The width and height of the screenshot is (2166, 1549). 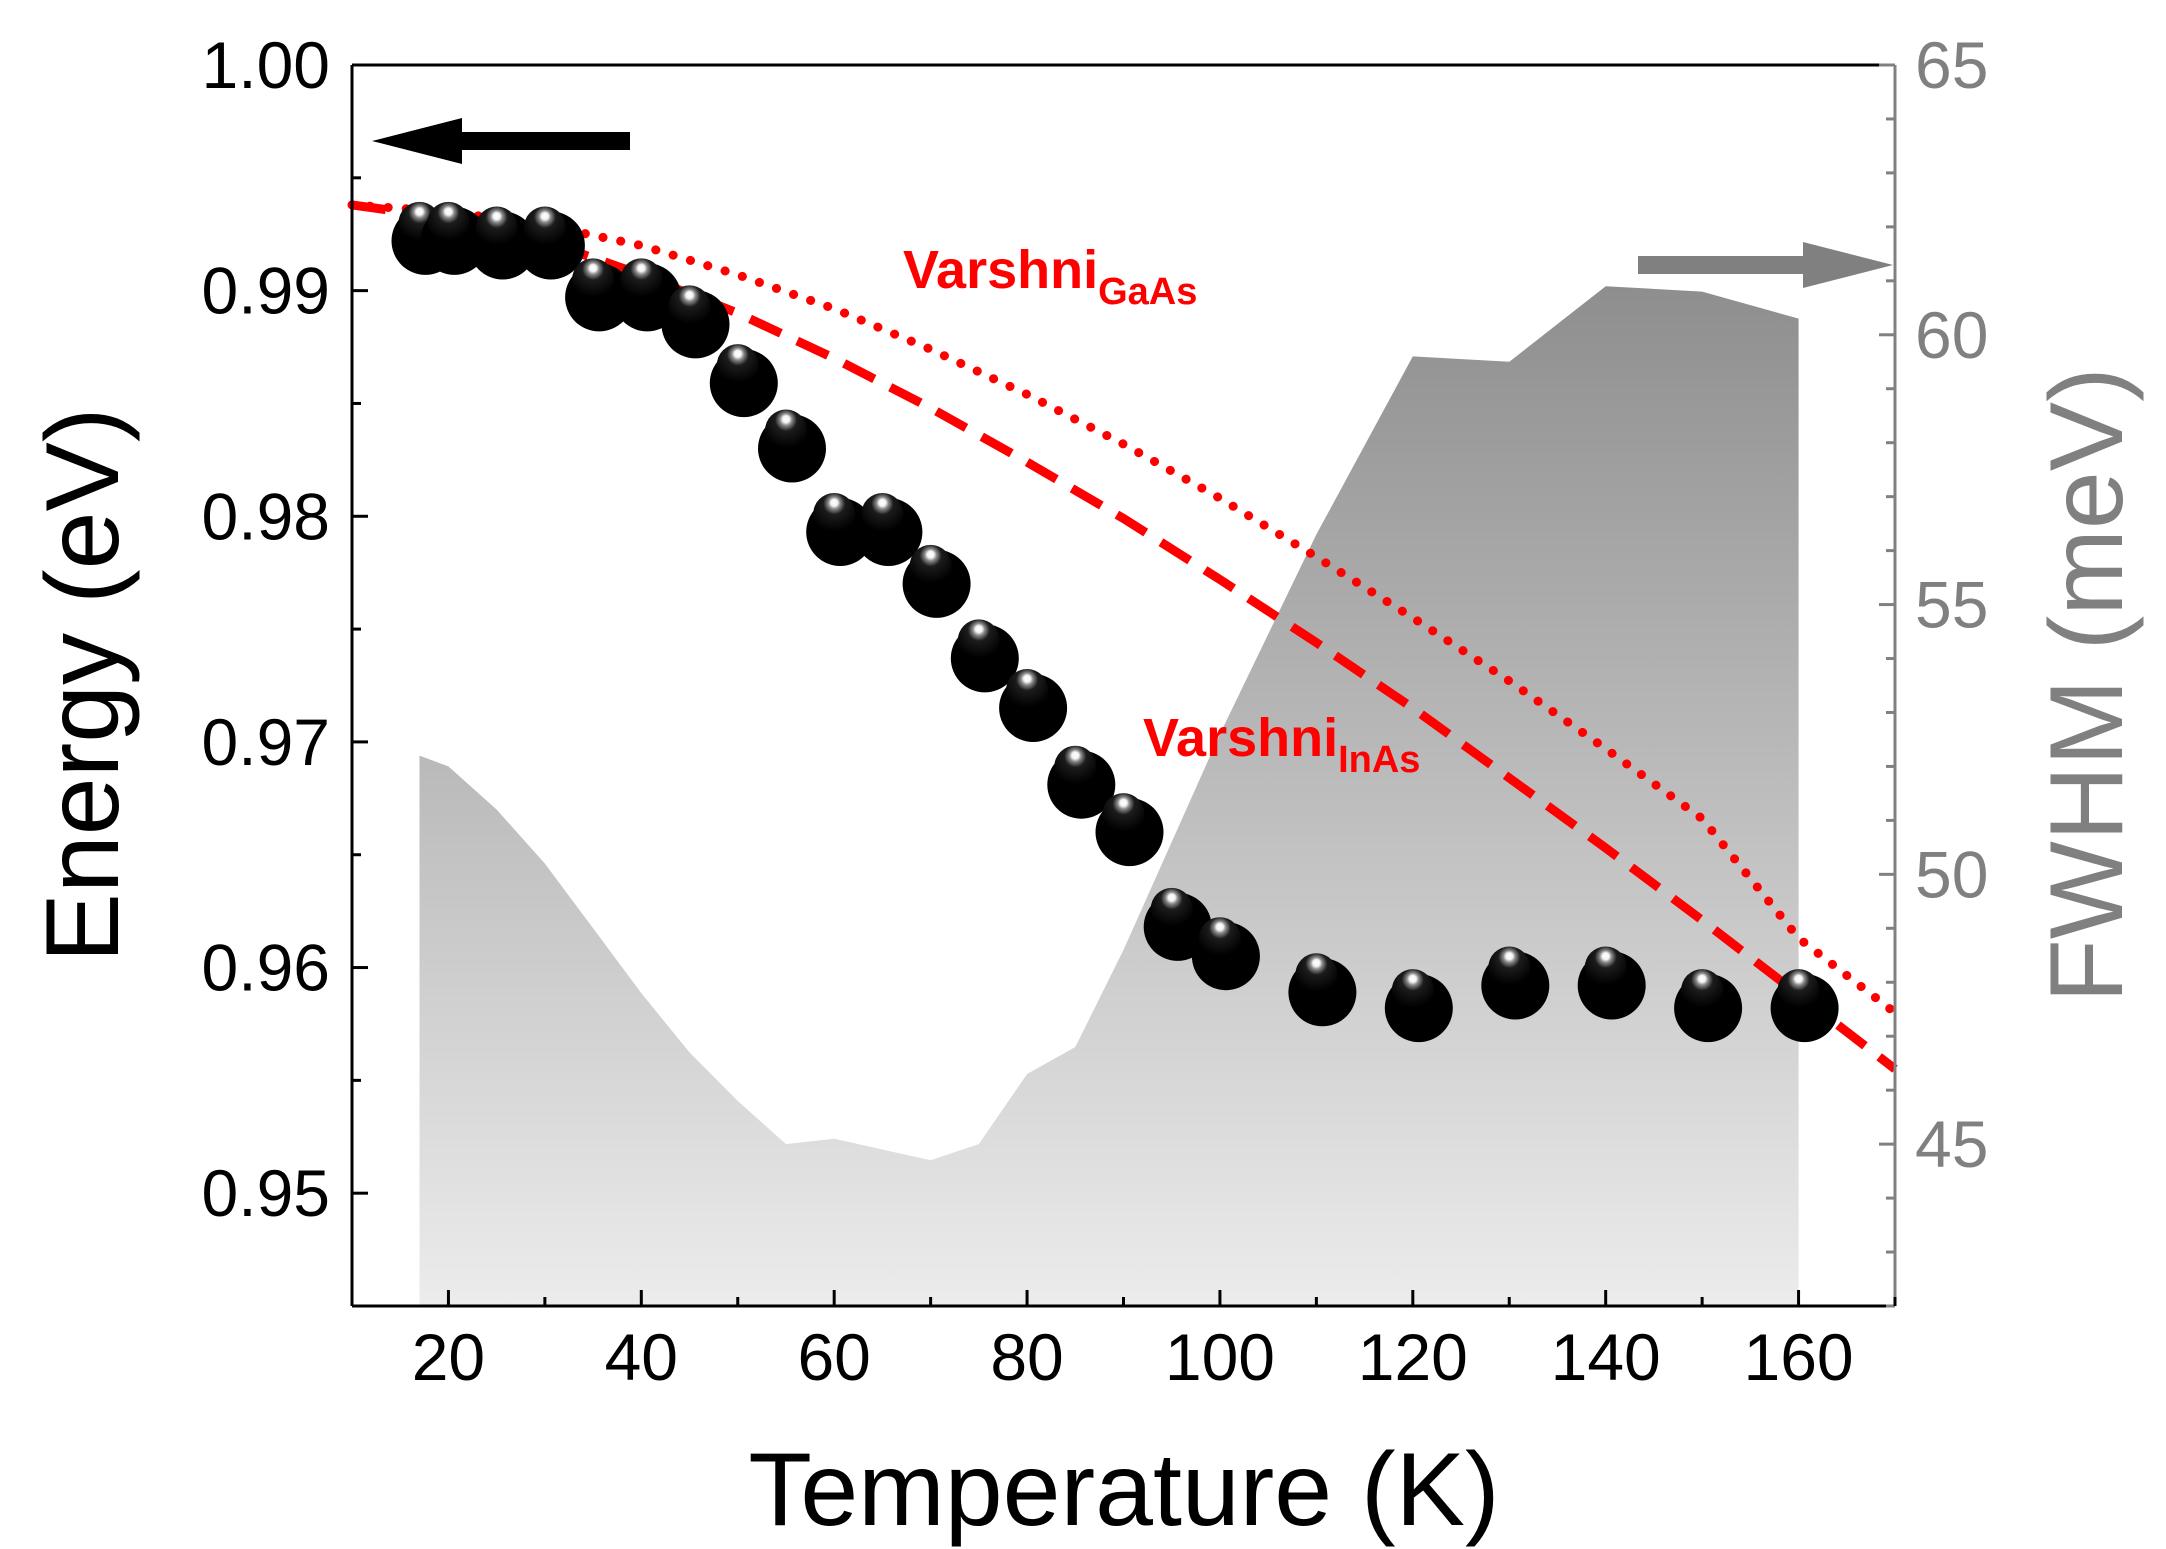 What do you see at coordinates (266, 65) in the screenshot?
I see `y-left-tick-label: 1.00` at bounding box center [266, 65].